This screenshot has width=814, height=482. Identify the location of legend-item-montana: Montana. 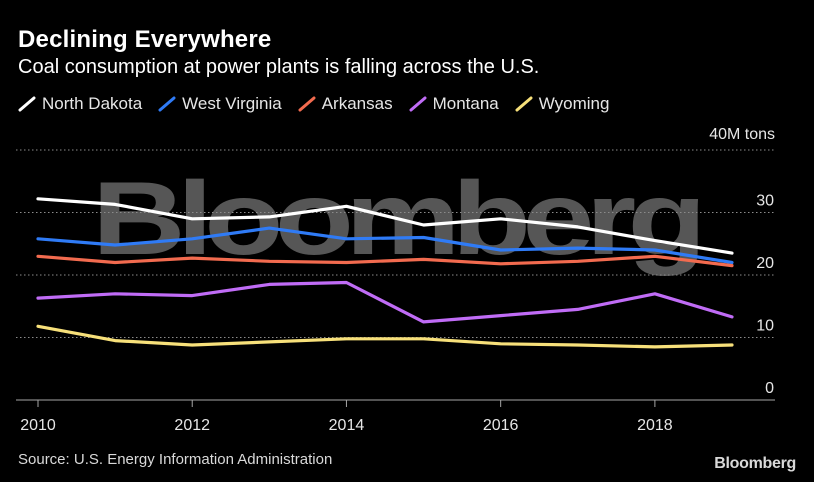
(454, 104).